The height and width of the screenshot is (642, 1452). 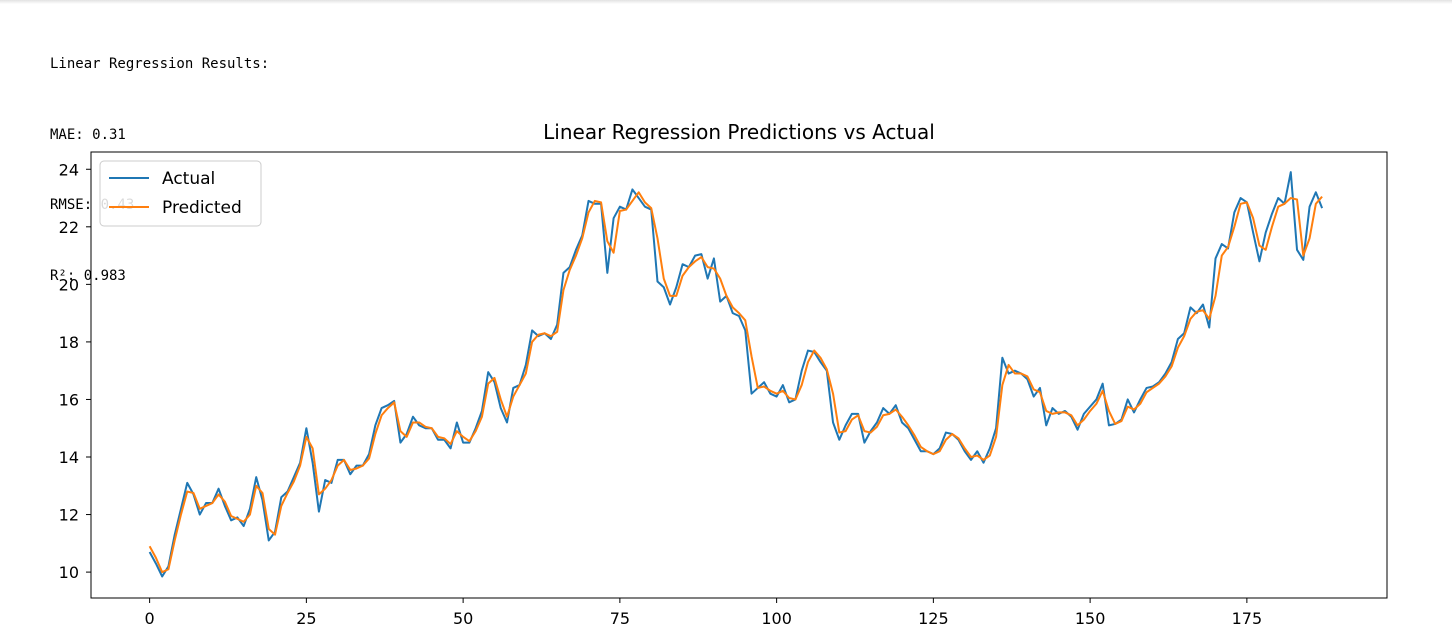 I want to click on y-tick-label: 24, so click(x=69, y=169).